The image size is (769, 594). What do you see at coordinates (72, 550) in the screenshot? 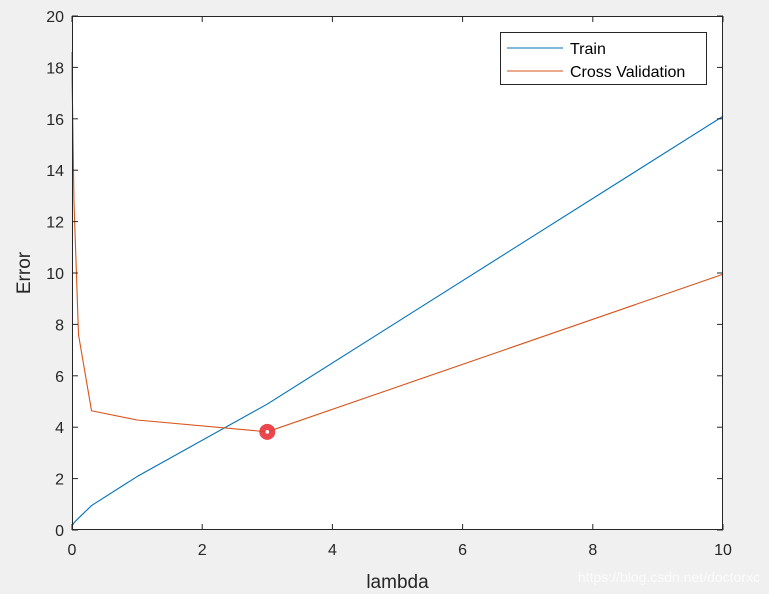
I see `x-tick-label: 0` at bounding box center [72, 550].